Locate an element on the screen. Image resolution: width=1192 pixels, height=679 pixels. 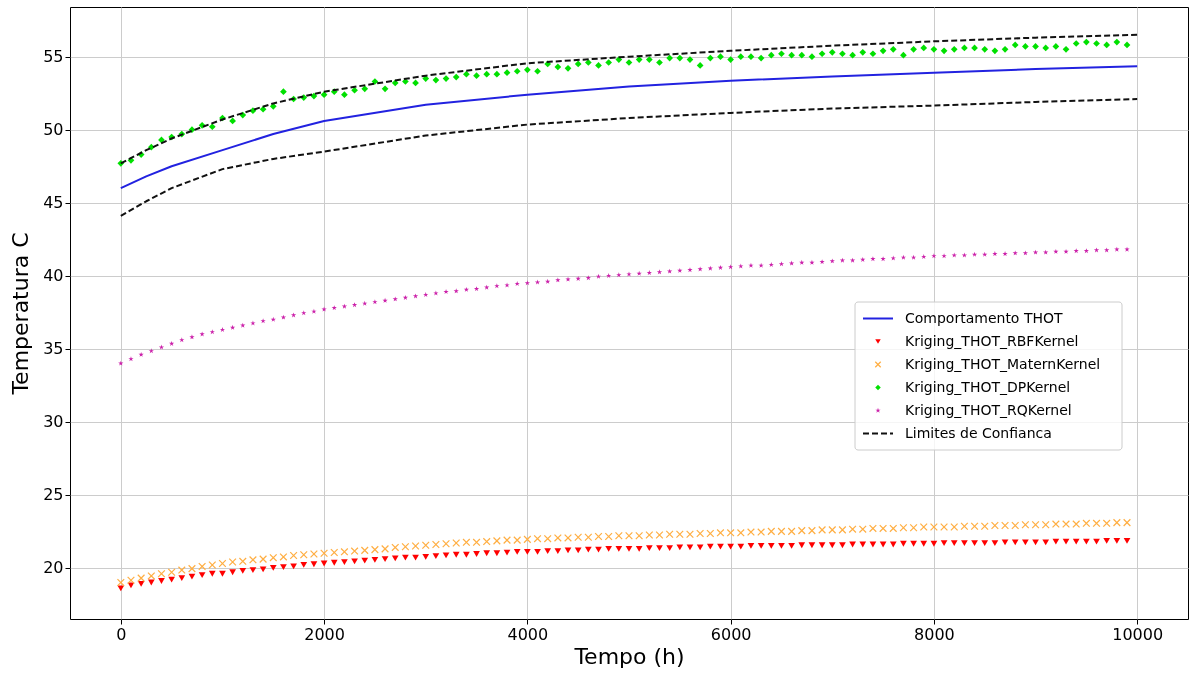
x-tick-label: 4000 is located at coordinates (528, 634).